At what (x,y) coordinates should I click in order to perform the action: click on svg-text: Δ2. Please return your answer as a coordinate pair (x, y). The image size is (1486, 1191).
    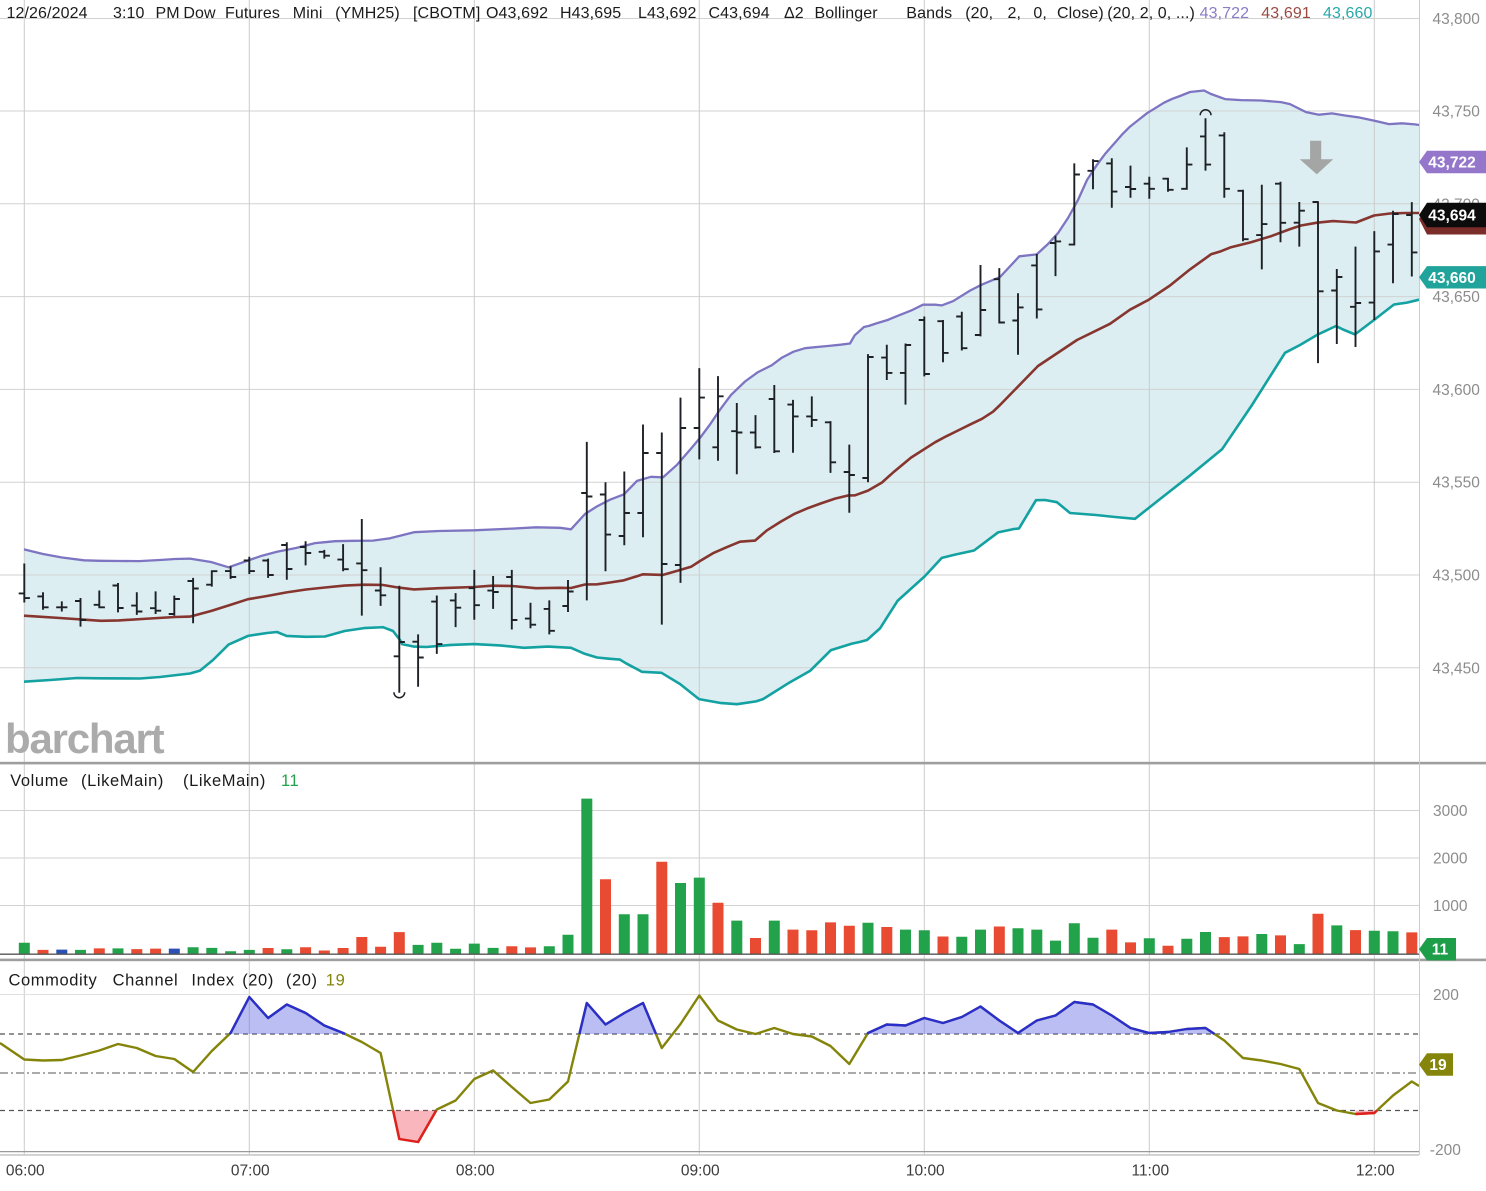
    Looking at the image, I should click on (794, 13).